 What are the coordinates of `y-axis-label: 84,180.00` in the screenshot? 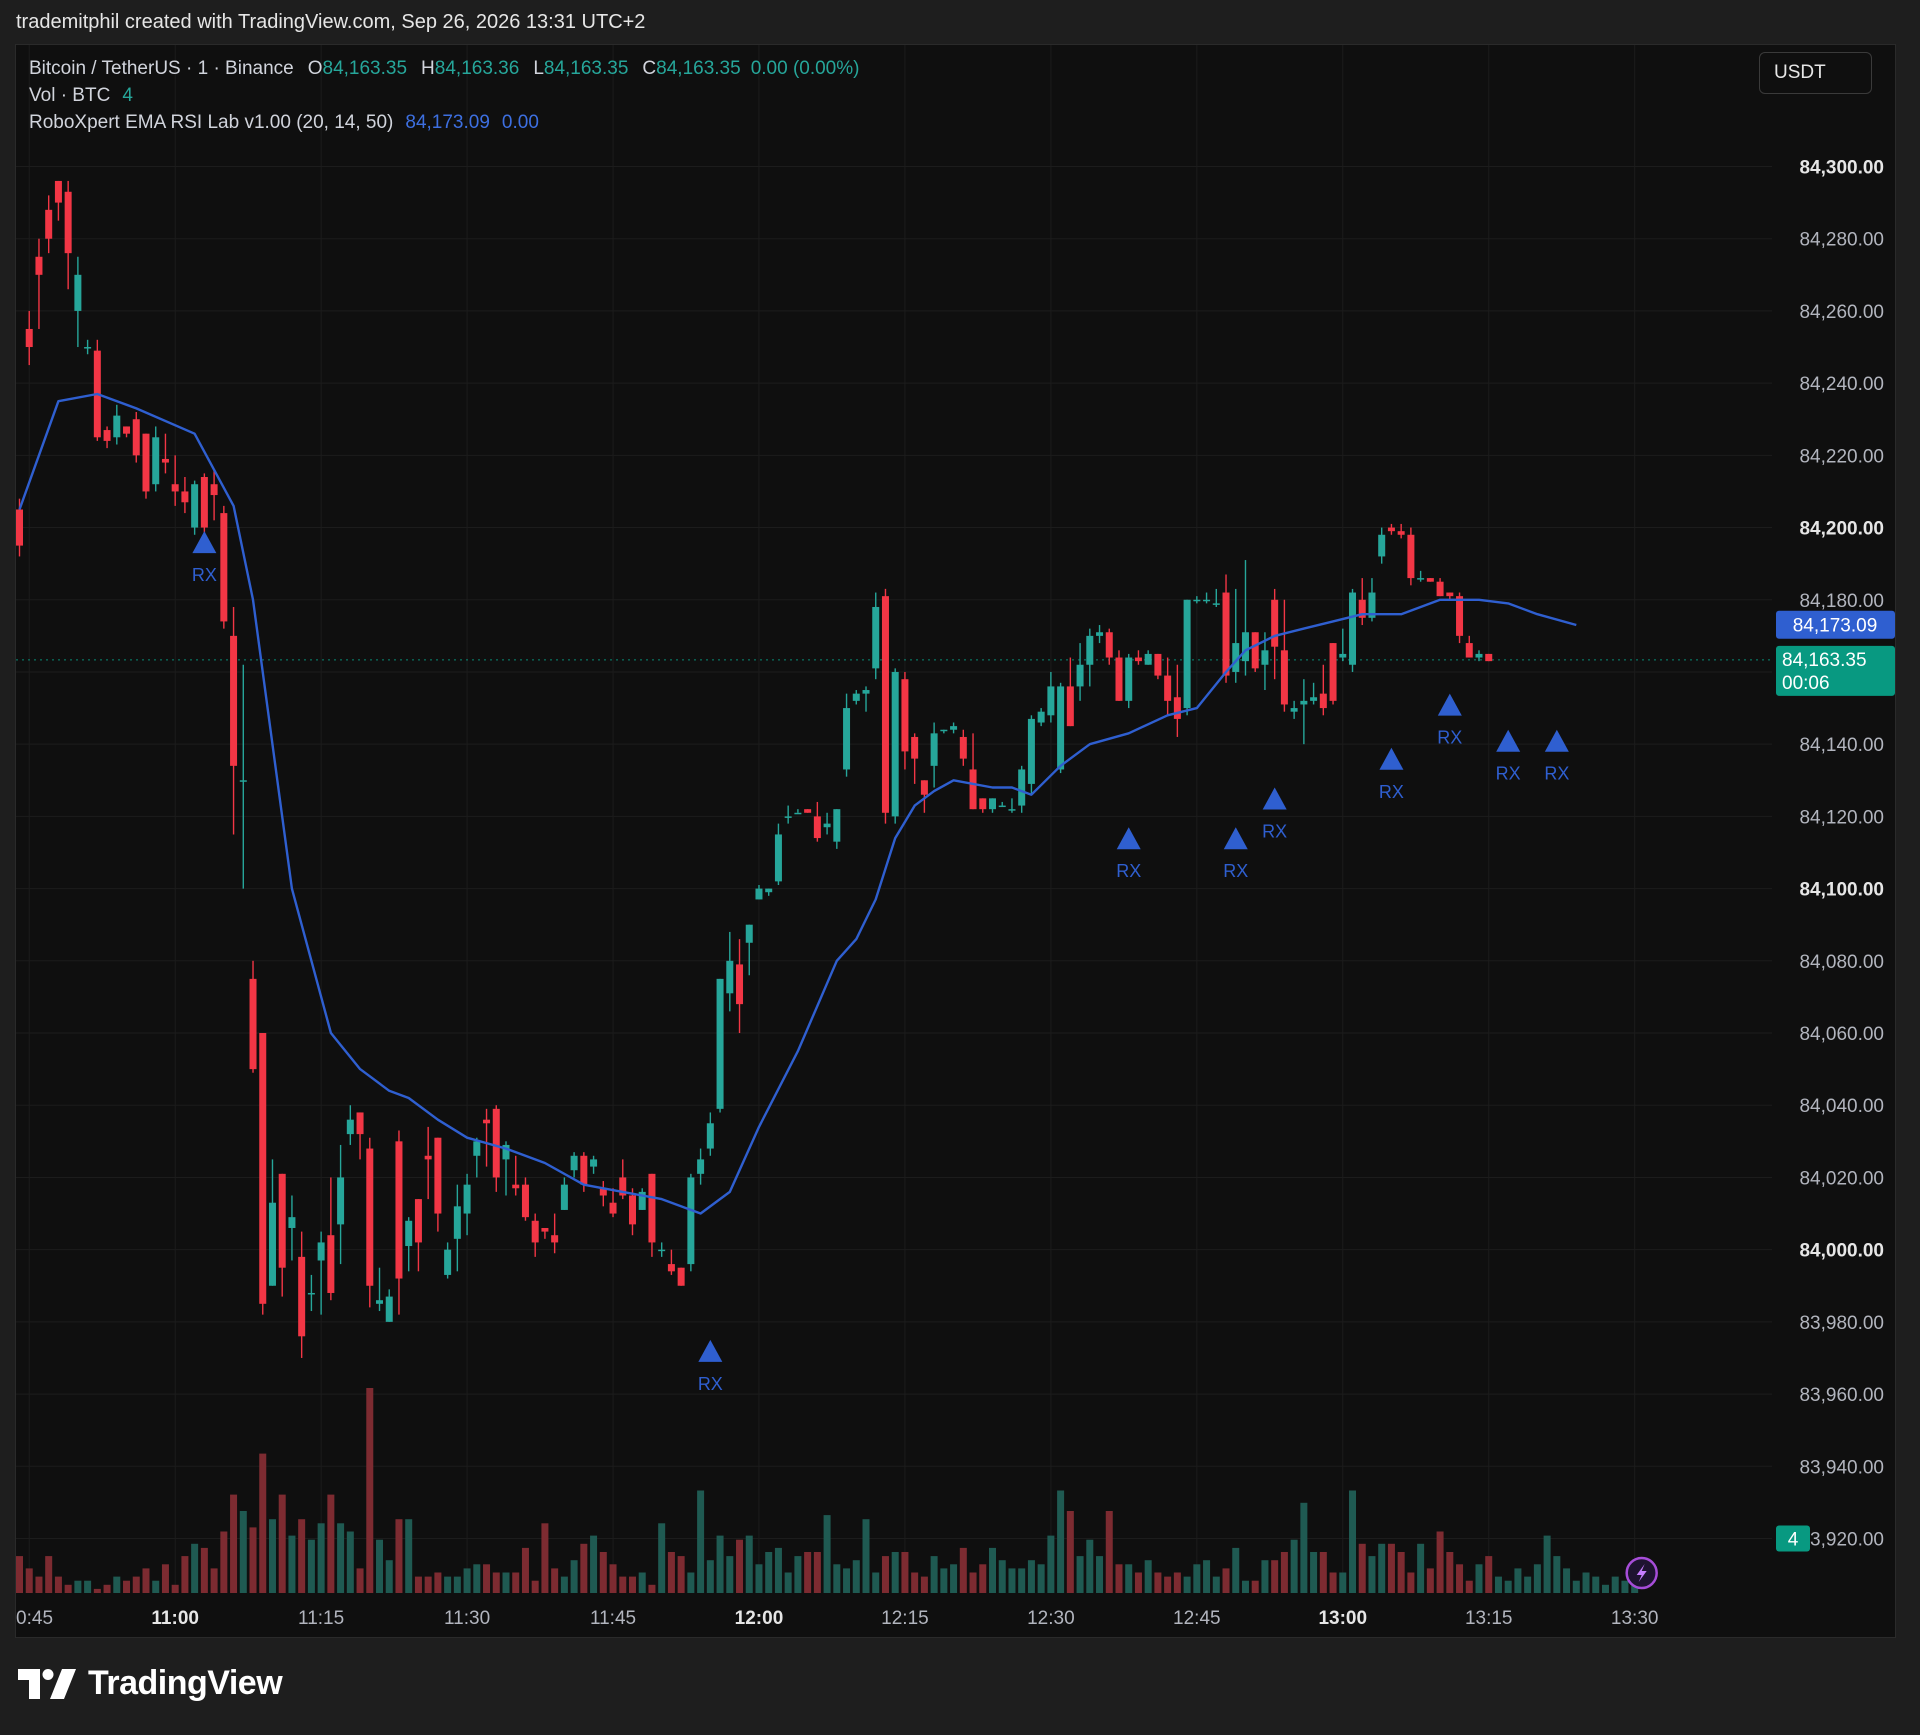 It's located at (1841, 601).